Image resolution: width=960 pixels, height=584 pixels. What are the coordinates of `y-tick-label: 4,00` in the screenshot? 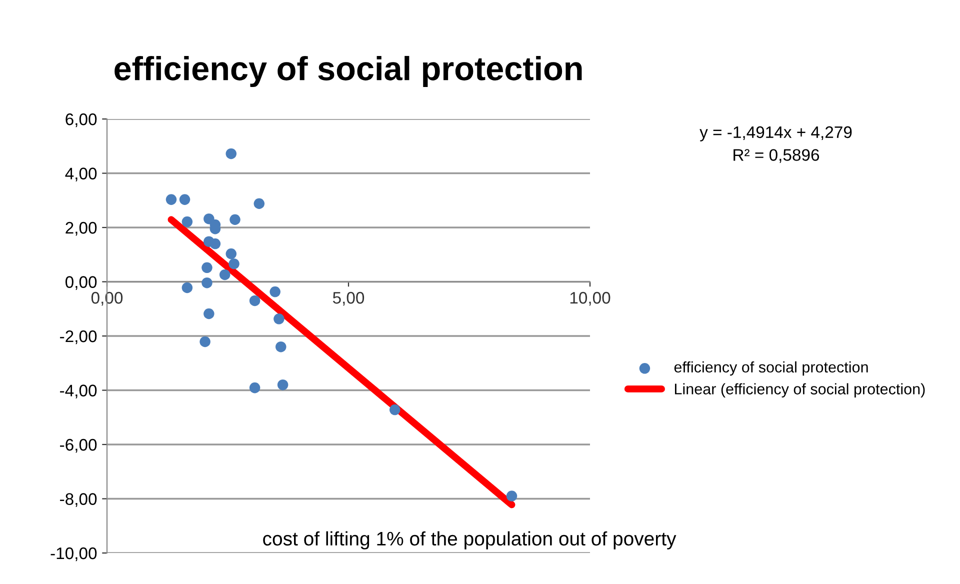 It's located at (81, 175).